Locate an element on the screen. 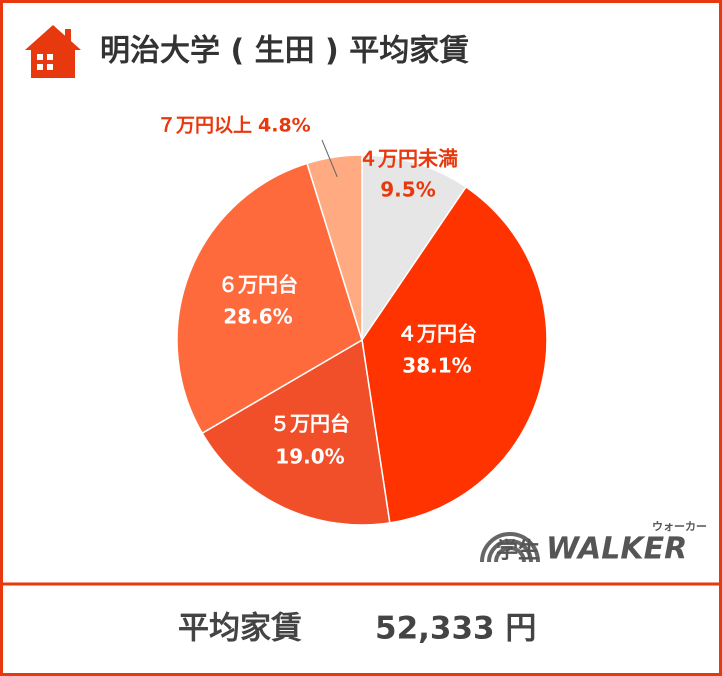 Image resolution: width=722 pixels, height=676 pixels. slice-value: 19.0% is located at coordinates (309, 457).